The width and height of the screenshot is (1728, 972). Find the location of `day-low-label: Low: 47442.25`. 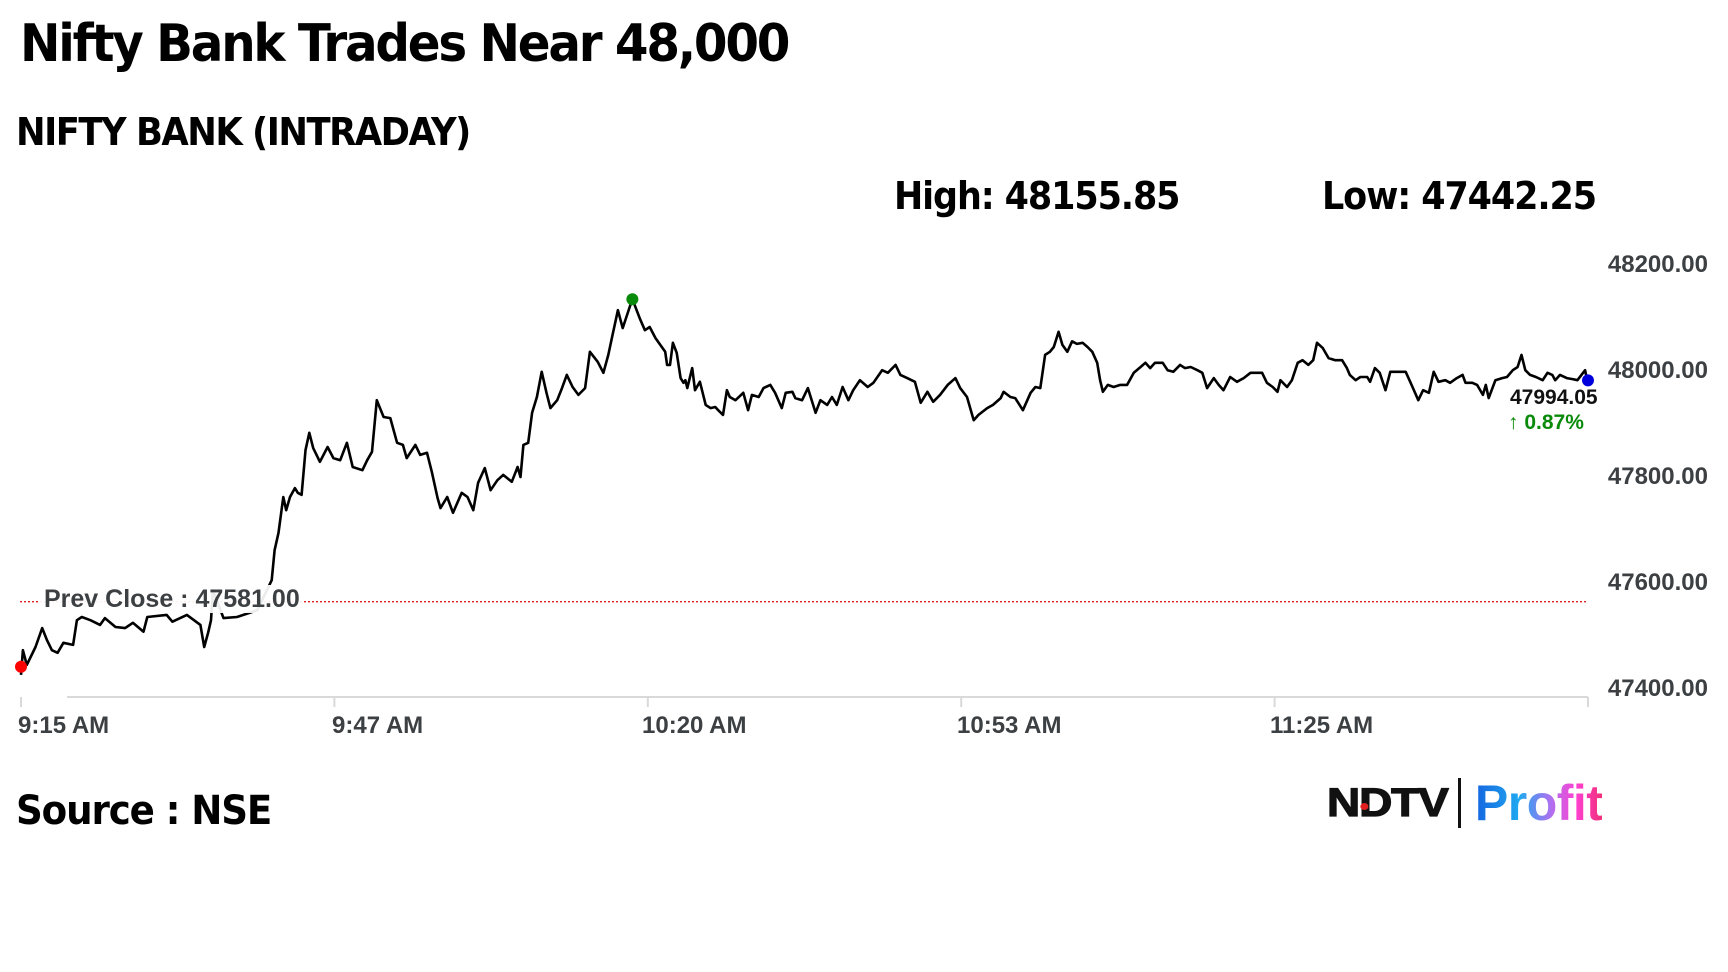

day-low-label: Low: 47442.25 is located at coordinates (1459, 196).